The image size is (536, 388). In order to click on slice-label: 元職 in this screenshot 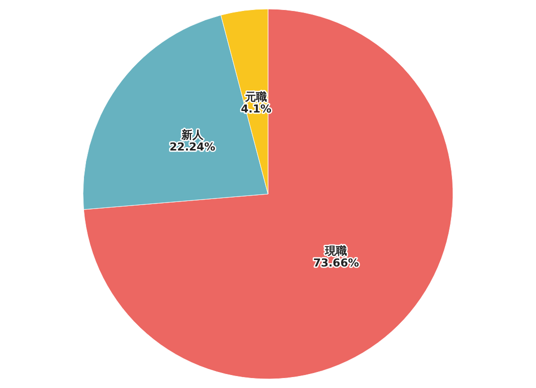, I will do `click(256, 97)`.